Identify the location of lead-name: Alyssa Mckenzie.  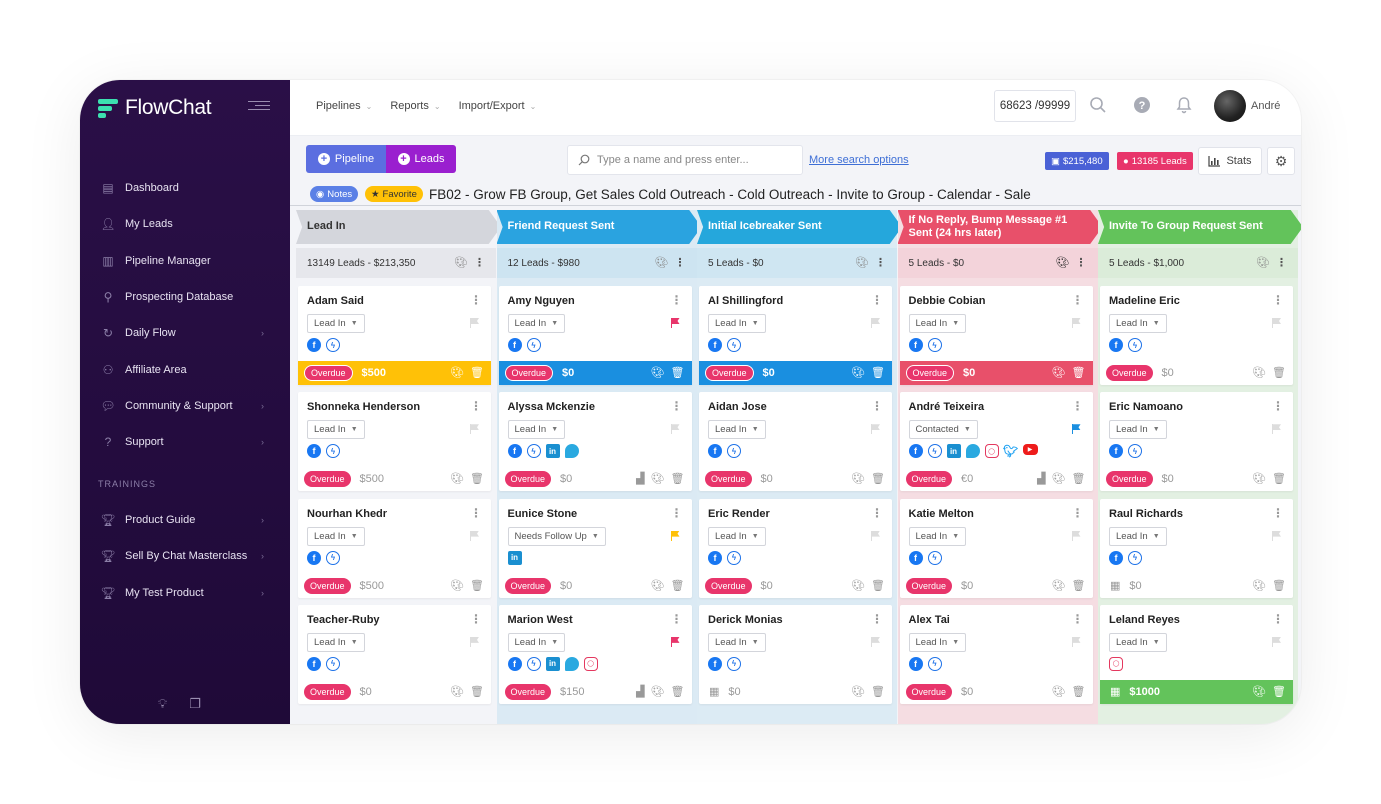
(551, 407).